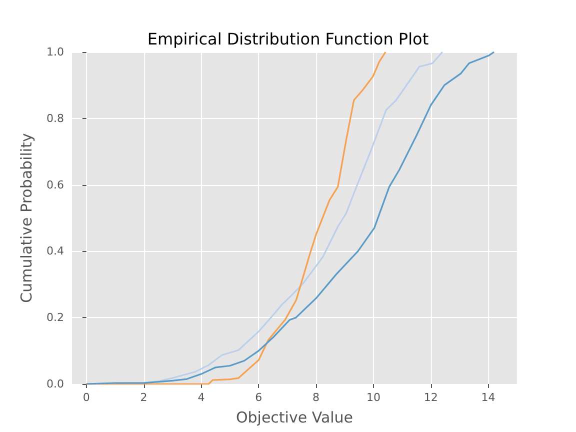  What do you see at coordinates (55, 185) in the screenshot?
I see `y-tick-label: 0.6` at bounding box center [55, 185].